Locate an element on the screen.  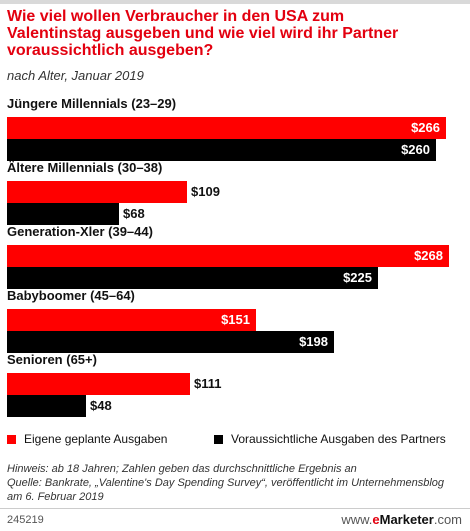
footer-divider is located at coordinates (235, 508).